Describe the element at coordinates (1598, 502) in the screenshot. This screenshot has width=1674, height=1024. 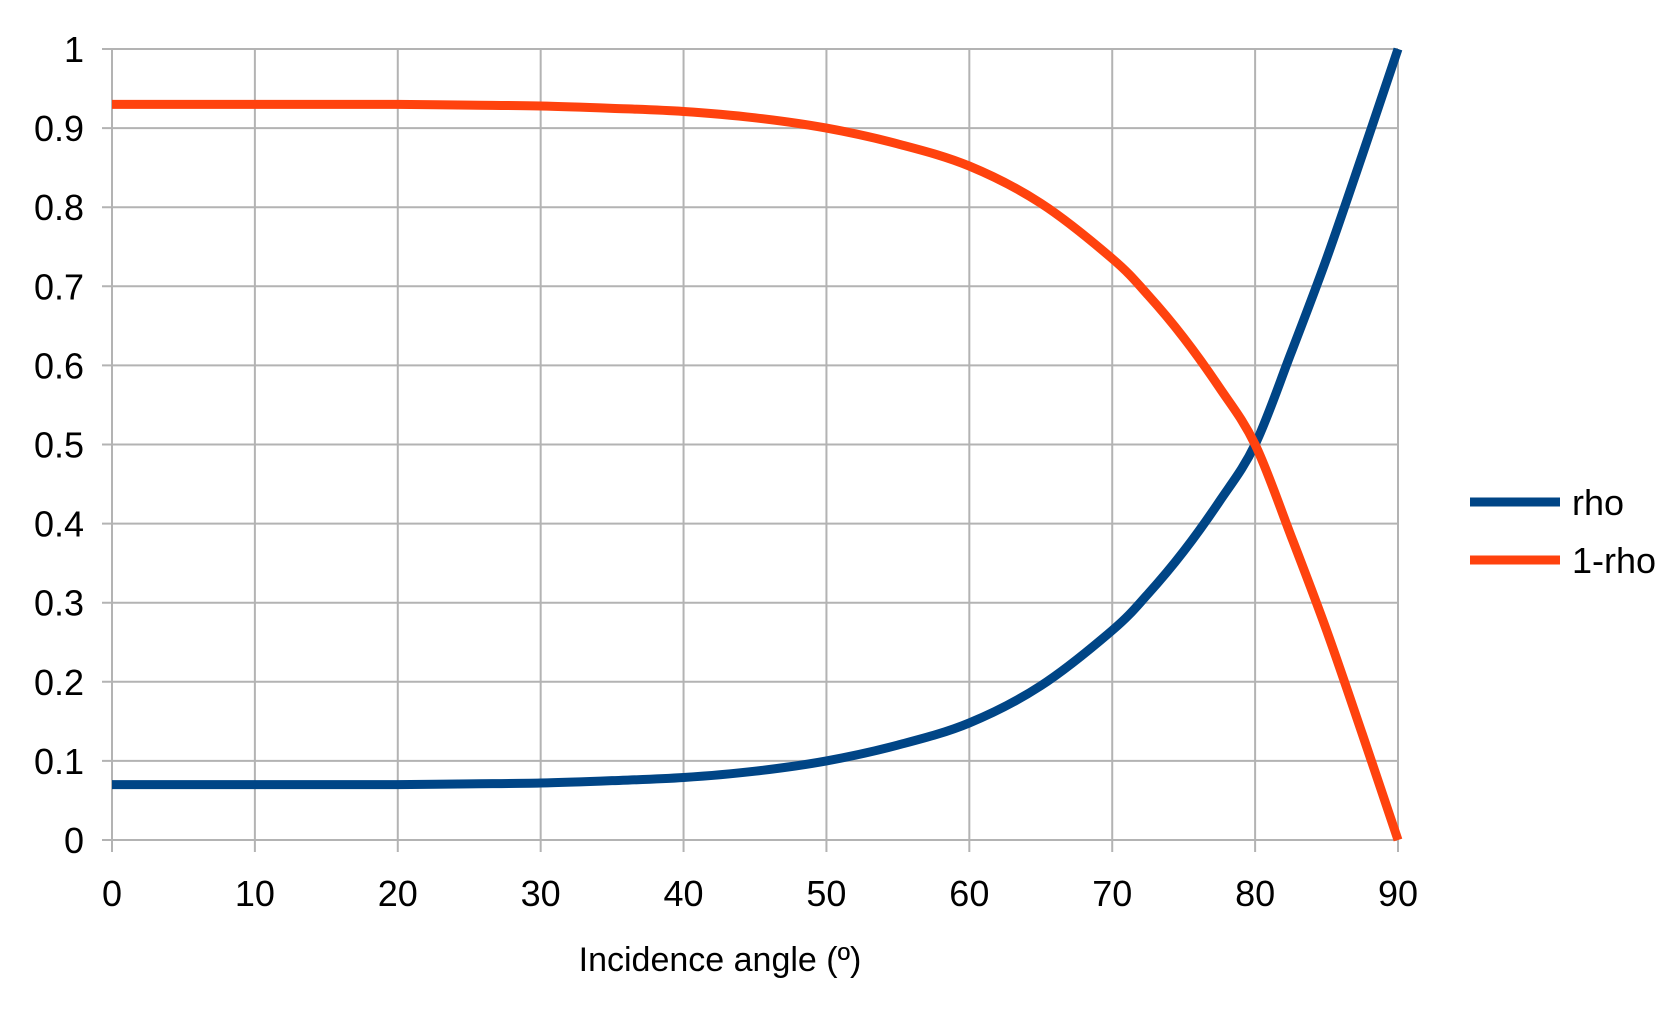
I see `legend-label-rho: rho` at that location.